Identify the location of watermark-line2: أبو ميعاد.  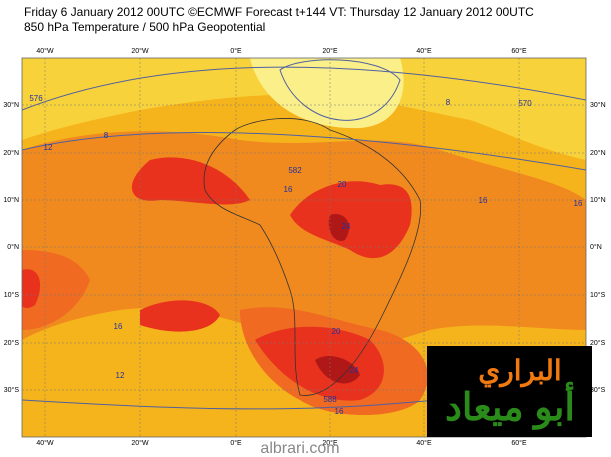
(510, 405).